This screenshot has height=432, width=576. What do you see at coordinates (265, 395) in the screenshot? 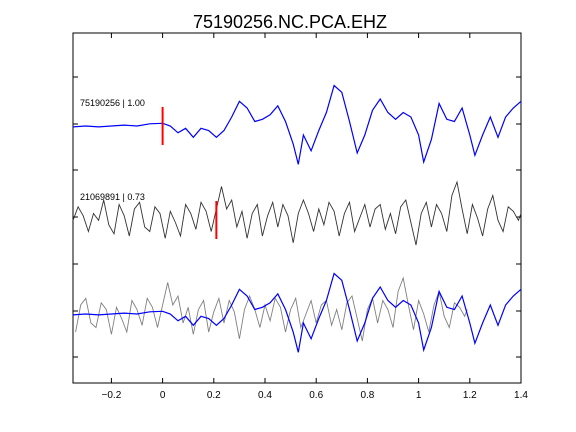
I see `x-tick-label: 0.4` at bounding box center [265, 395].